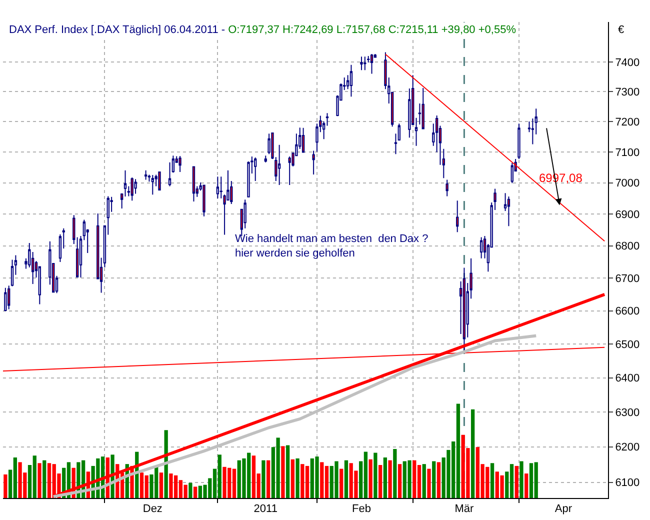  What do you see at coordinates (627, 483) in the screenshot?
I see `y-tick-label: 6100` at bounding box center [627, 483].